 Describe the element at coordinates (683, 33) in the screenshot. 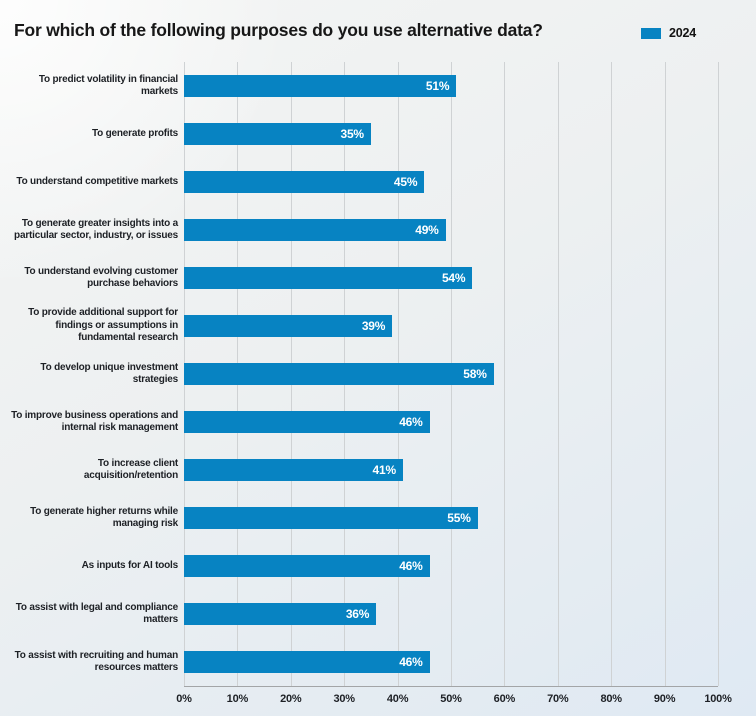

I see `legend-label-2024: 2024` at that location.